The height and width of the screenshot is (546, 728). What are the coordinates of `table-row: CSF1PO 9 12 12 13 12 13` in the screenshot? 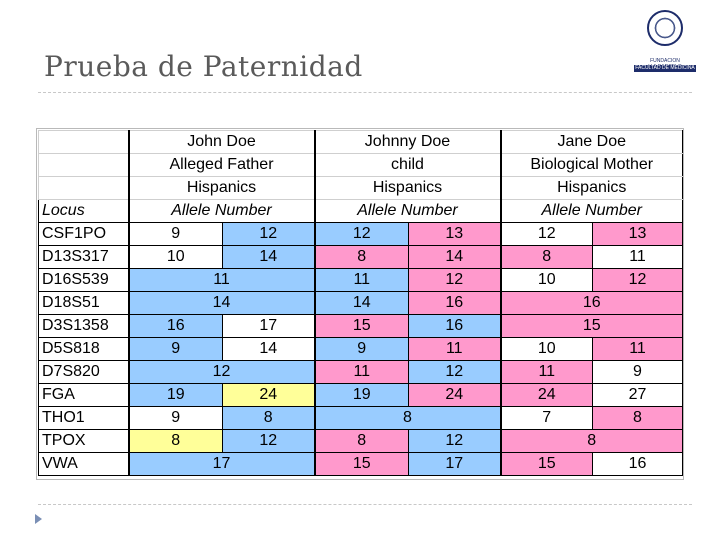 It's located at (360, 234).